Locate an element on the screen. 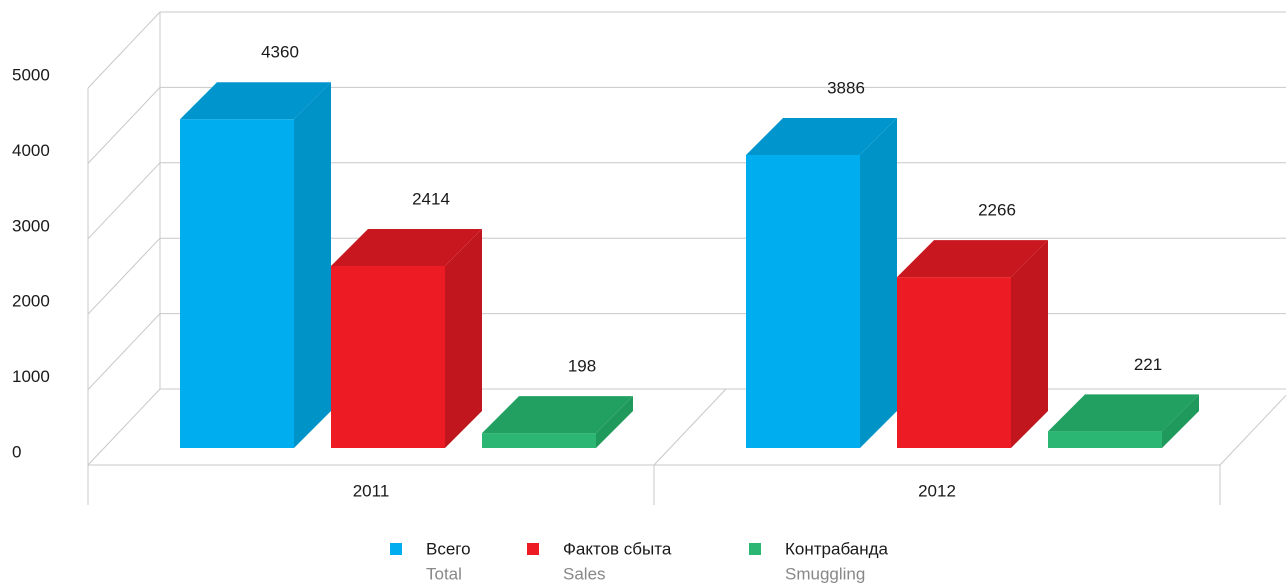 The image size is (1286, 587). y-tick-label: 4000 is located at coordinates (31, 150).